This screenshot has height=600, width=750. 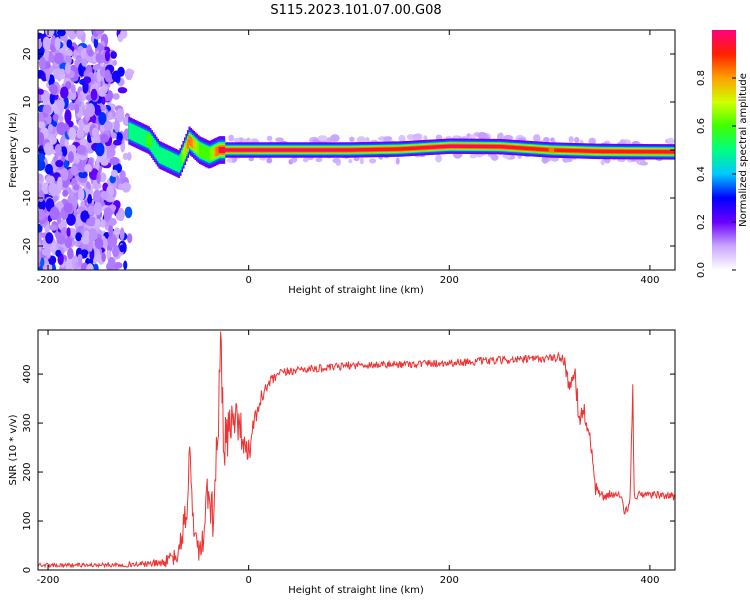 I want to click on colorbar-tick-label: 0.4, so click(x=701, y=174).